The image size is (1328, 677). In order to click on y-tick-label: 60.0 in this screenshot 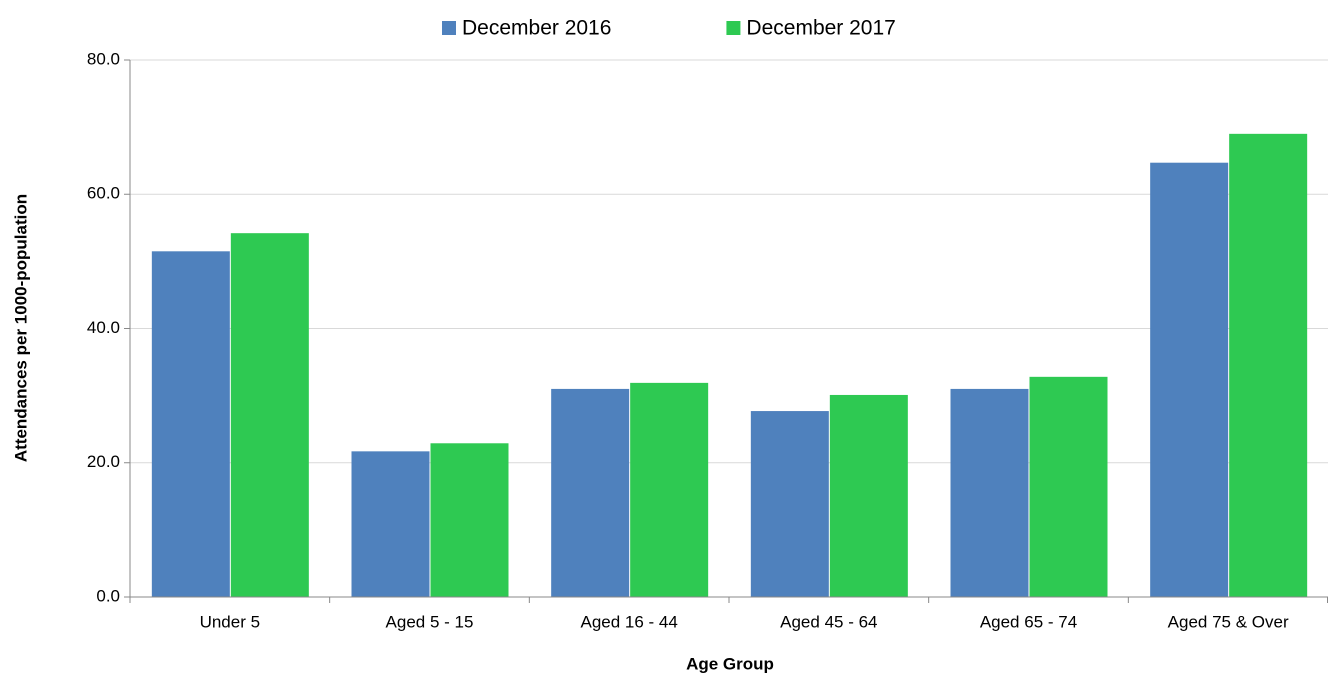, I will do `click(103, 193)`.